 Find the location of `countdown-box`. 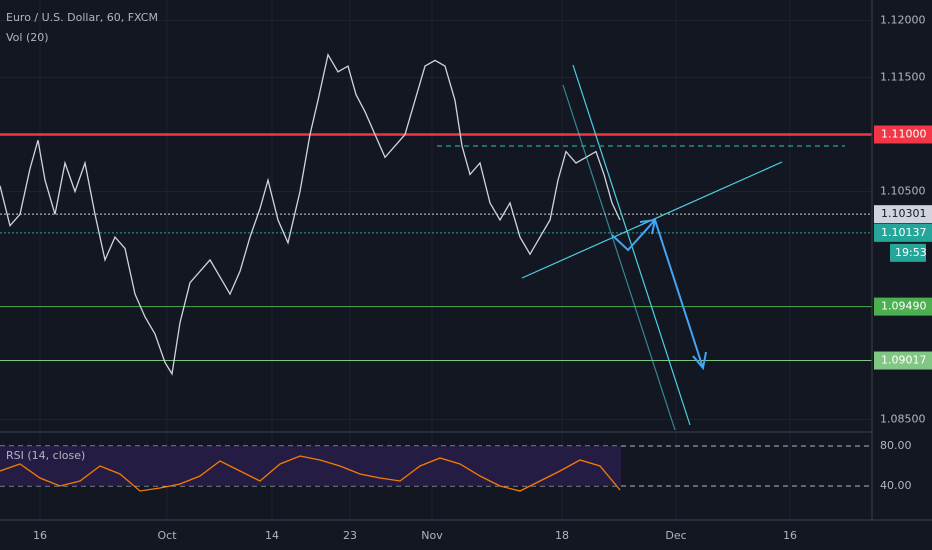

countdown-box is located at coordinates (908, 252).